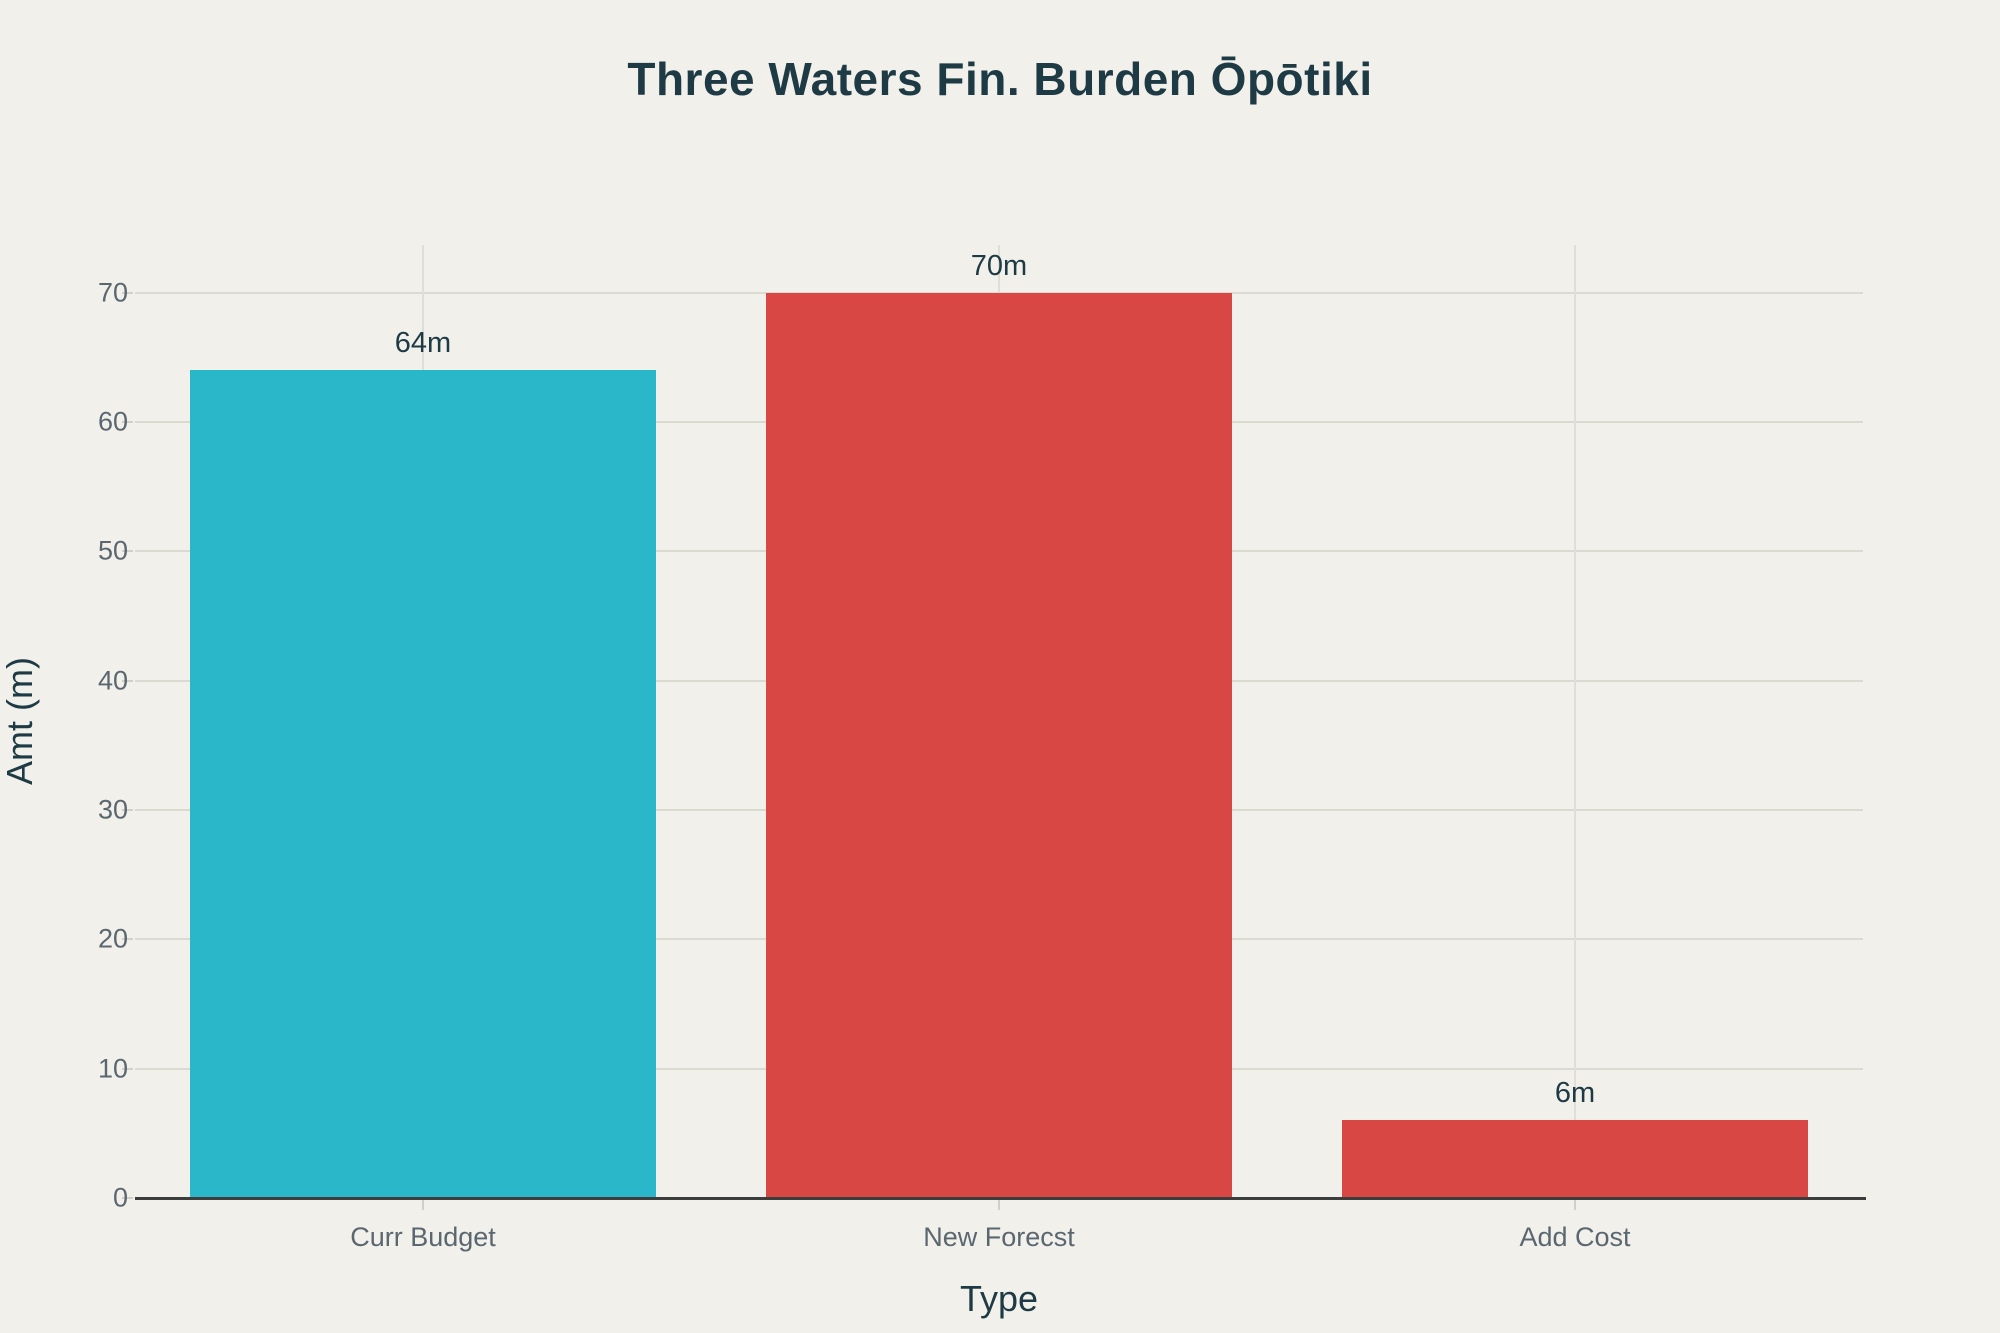 This screenshot has height=1333, width=2000. I want to click on y-tick-label-0: 0, so click(120, 1197).